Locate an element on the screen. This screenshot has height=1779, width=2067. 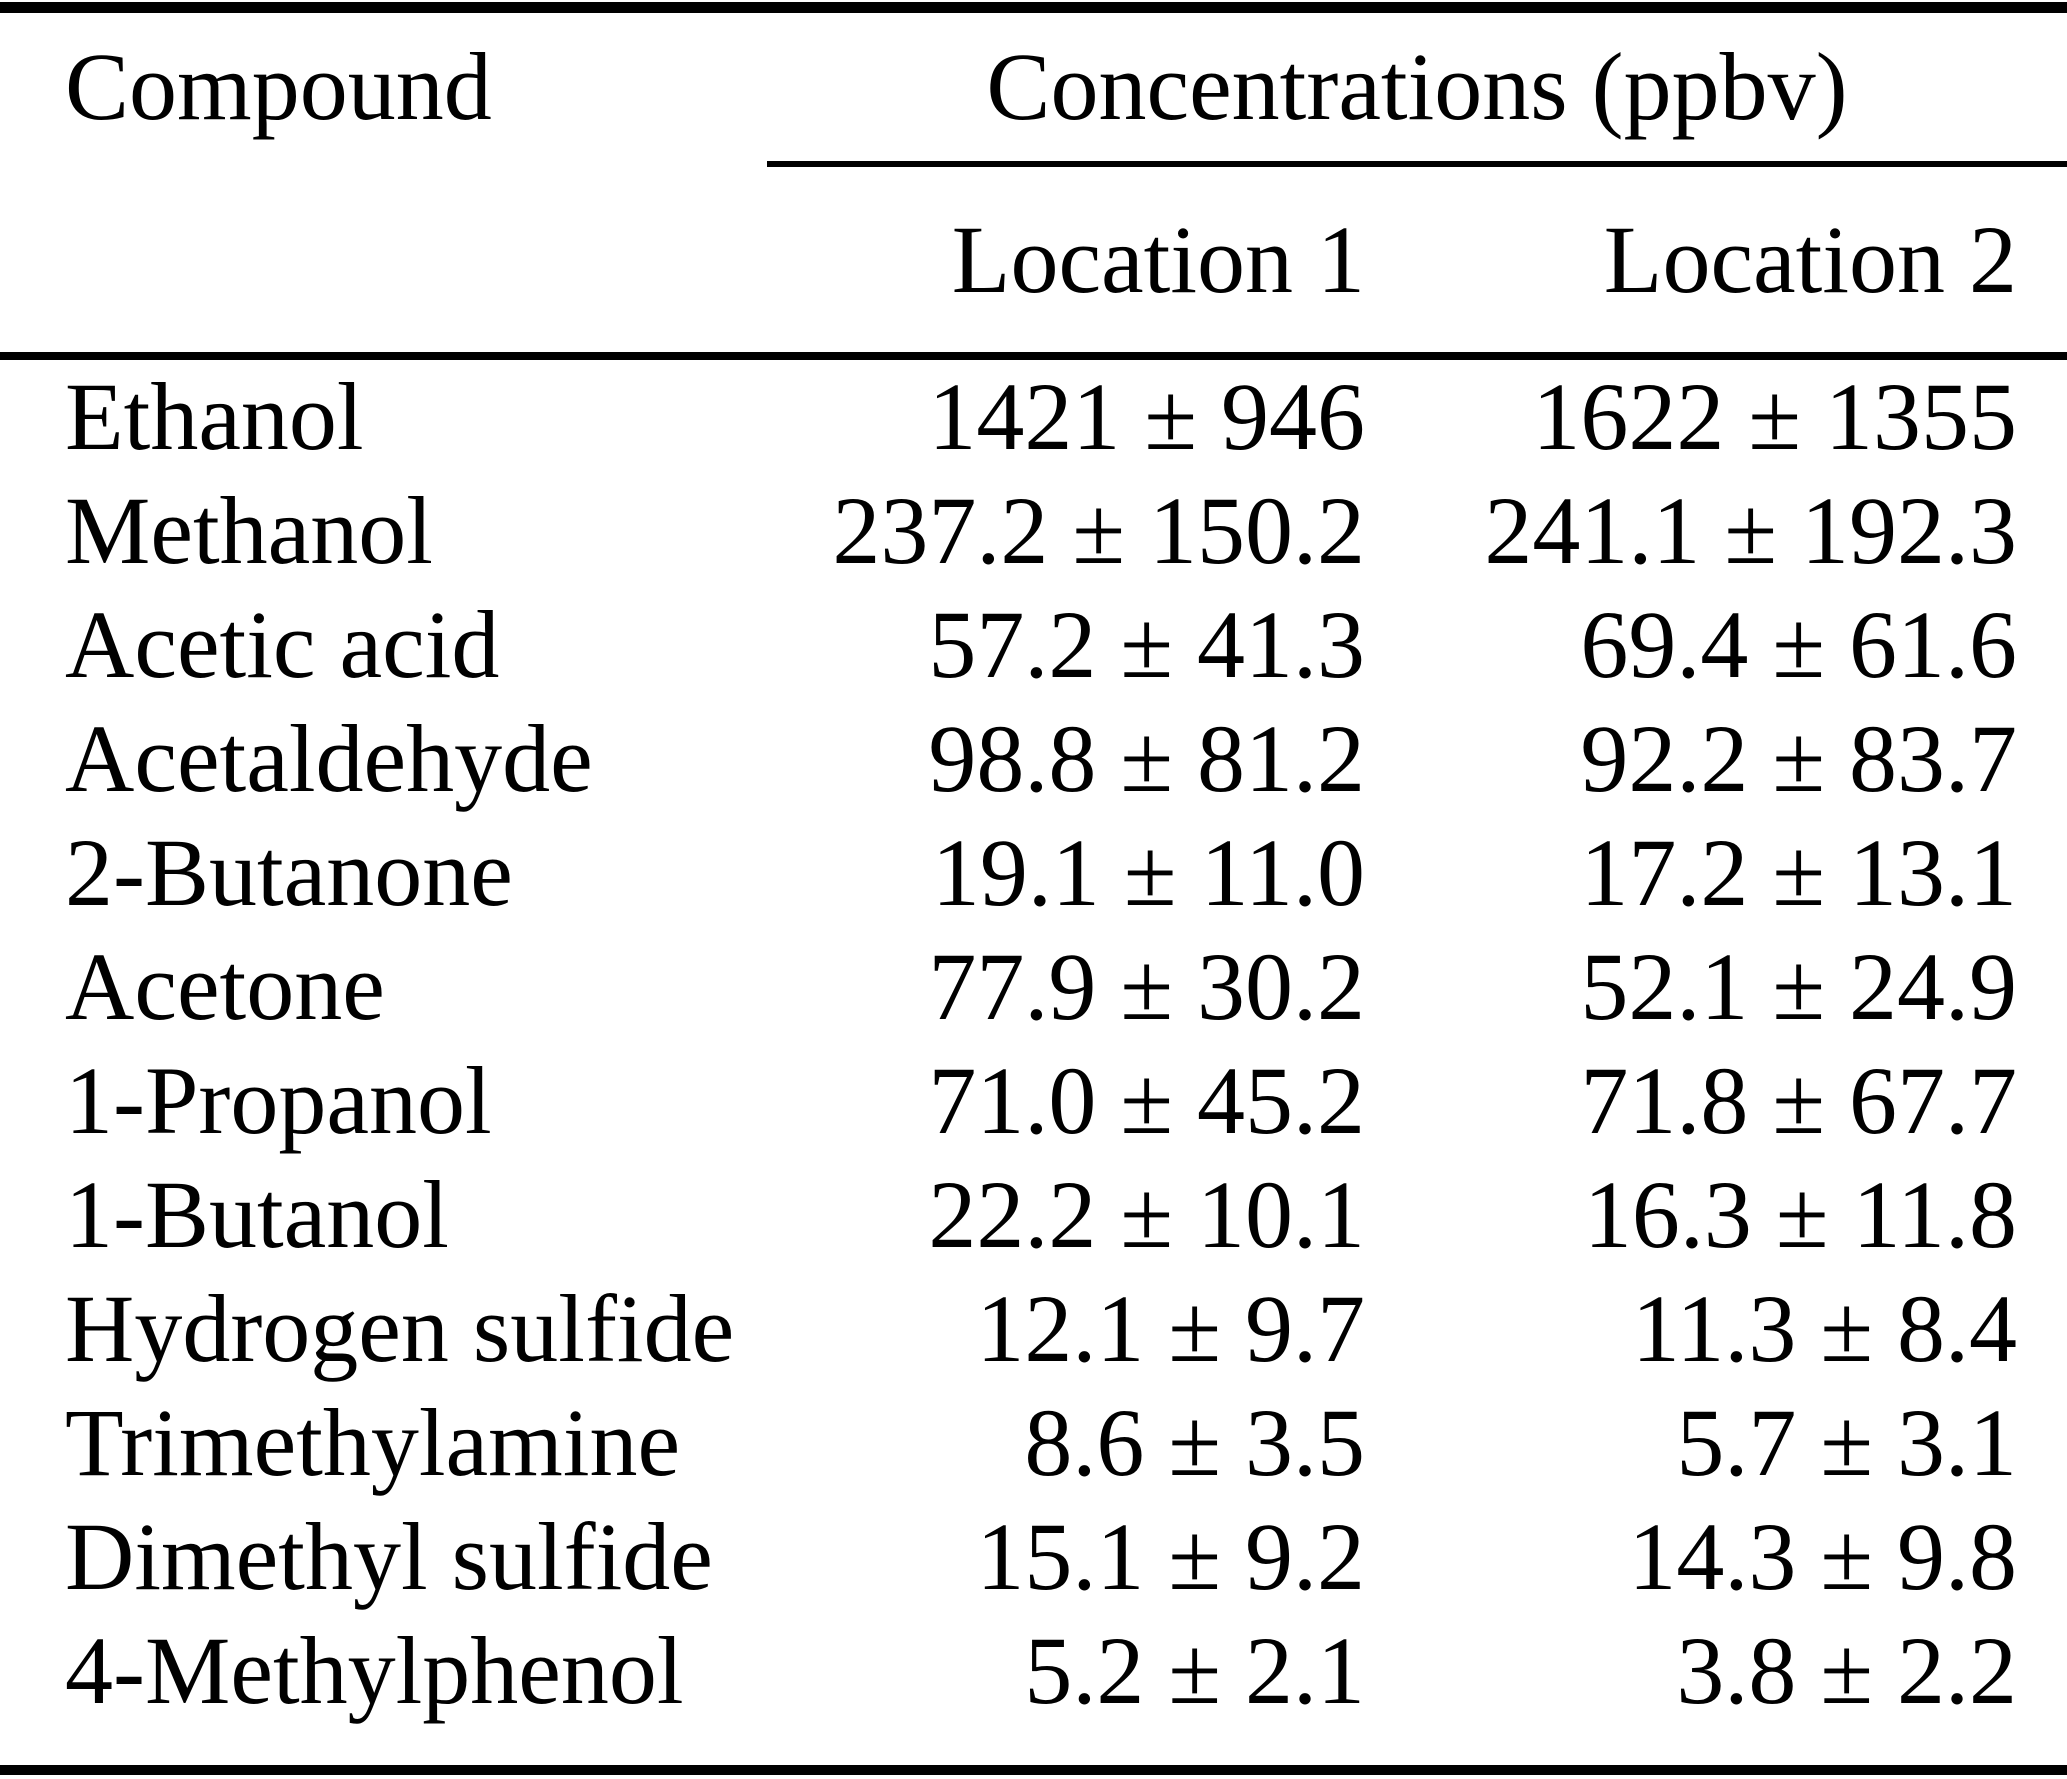
table-row: 1-Propanol 71.0 ± 45.2 71.8 ± 67.7 is located at coordinates (1033, 1101).